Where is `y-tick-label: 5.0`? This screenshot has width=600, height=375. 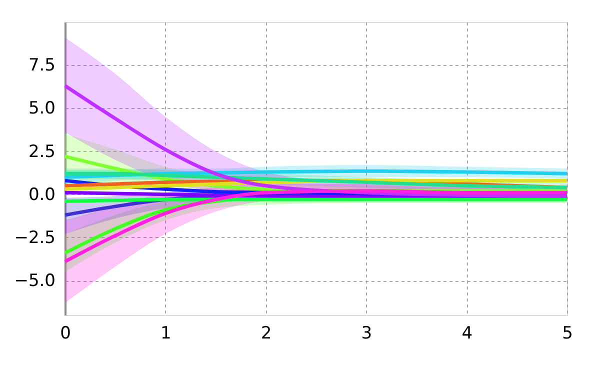 y-tick-label: 5.0 is located at coordinates (42, 108).